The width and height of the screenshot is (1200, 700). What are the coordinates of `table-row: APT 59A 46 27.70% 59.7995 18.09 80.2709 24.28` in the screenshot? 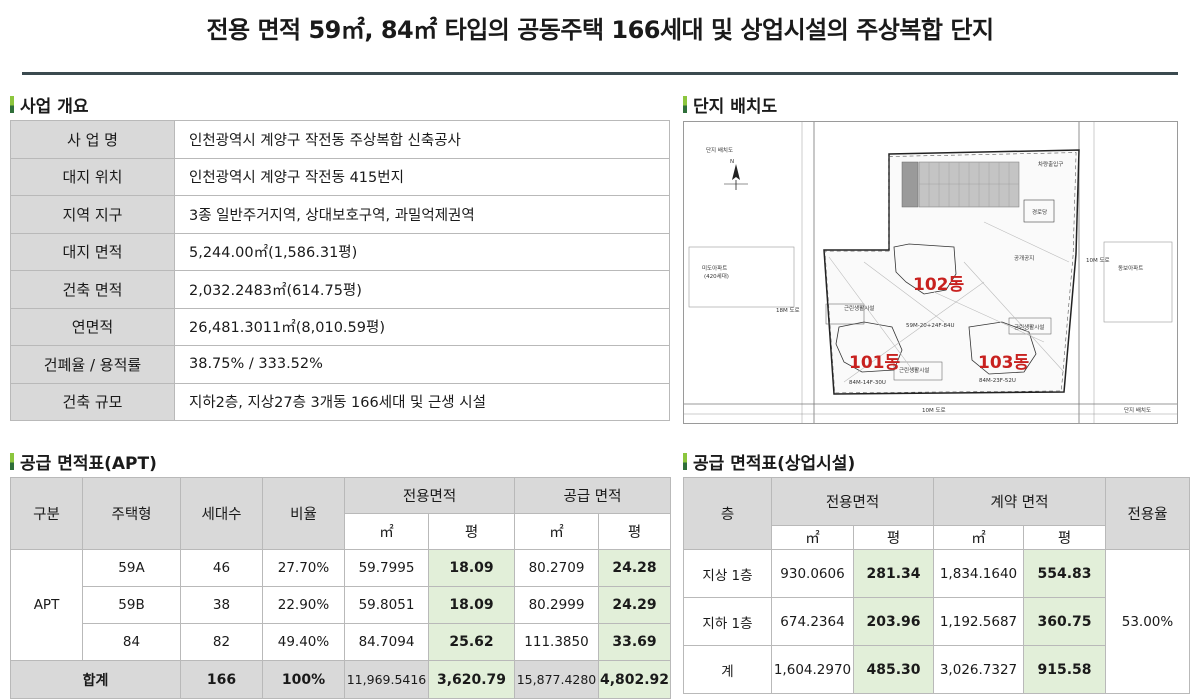 It's located at (340, 605).